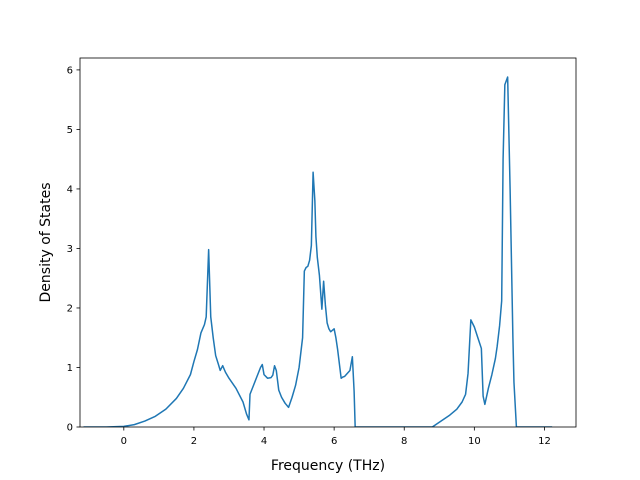 The image size is (640, 480). What do you see at coordinates (124, 441) in the screenshot?
I see `x-tick-label: 0` at bounding box center [124, 441].